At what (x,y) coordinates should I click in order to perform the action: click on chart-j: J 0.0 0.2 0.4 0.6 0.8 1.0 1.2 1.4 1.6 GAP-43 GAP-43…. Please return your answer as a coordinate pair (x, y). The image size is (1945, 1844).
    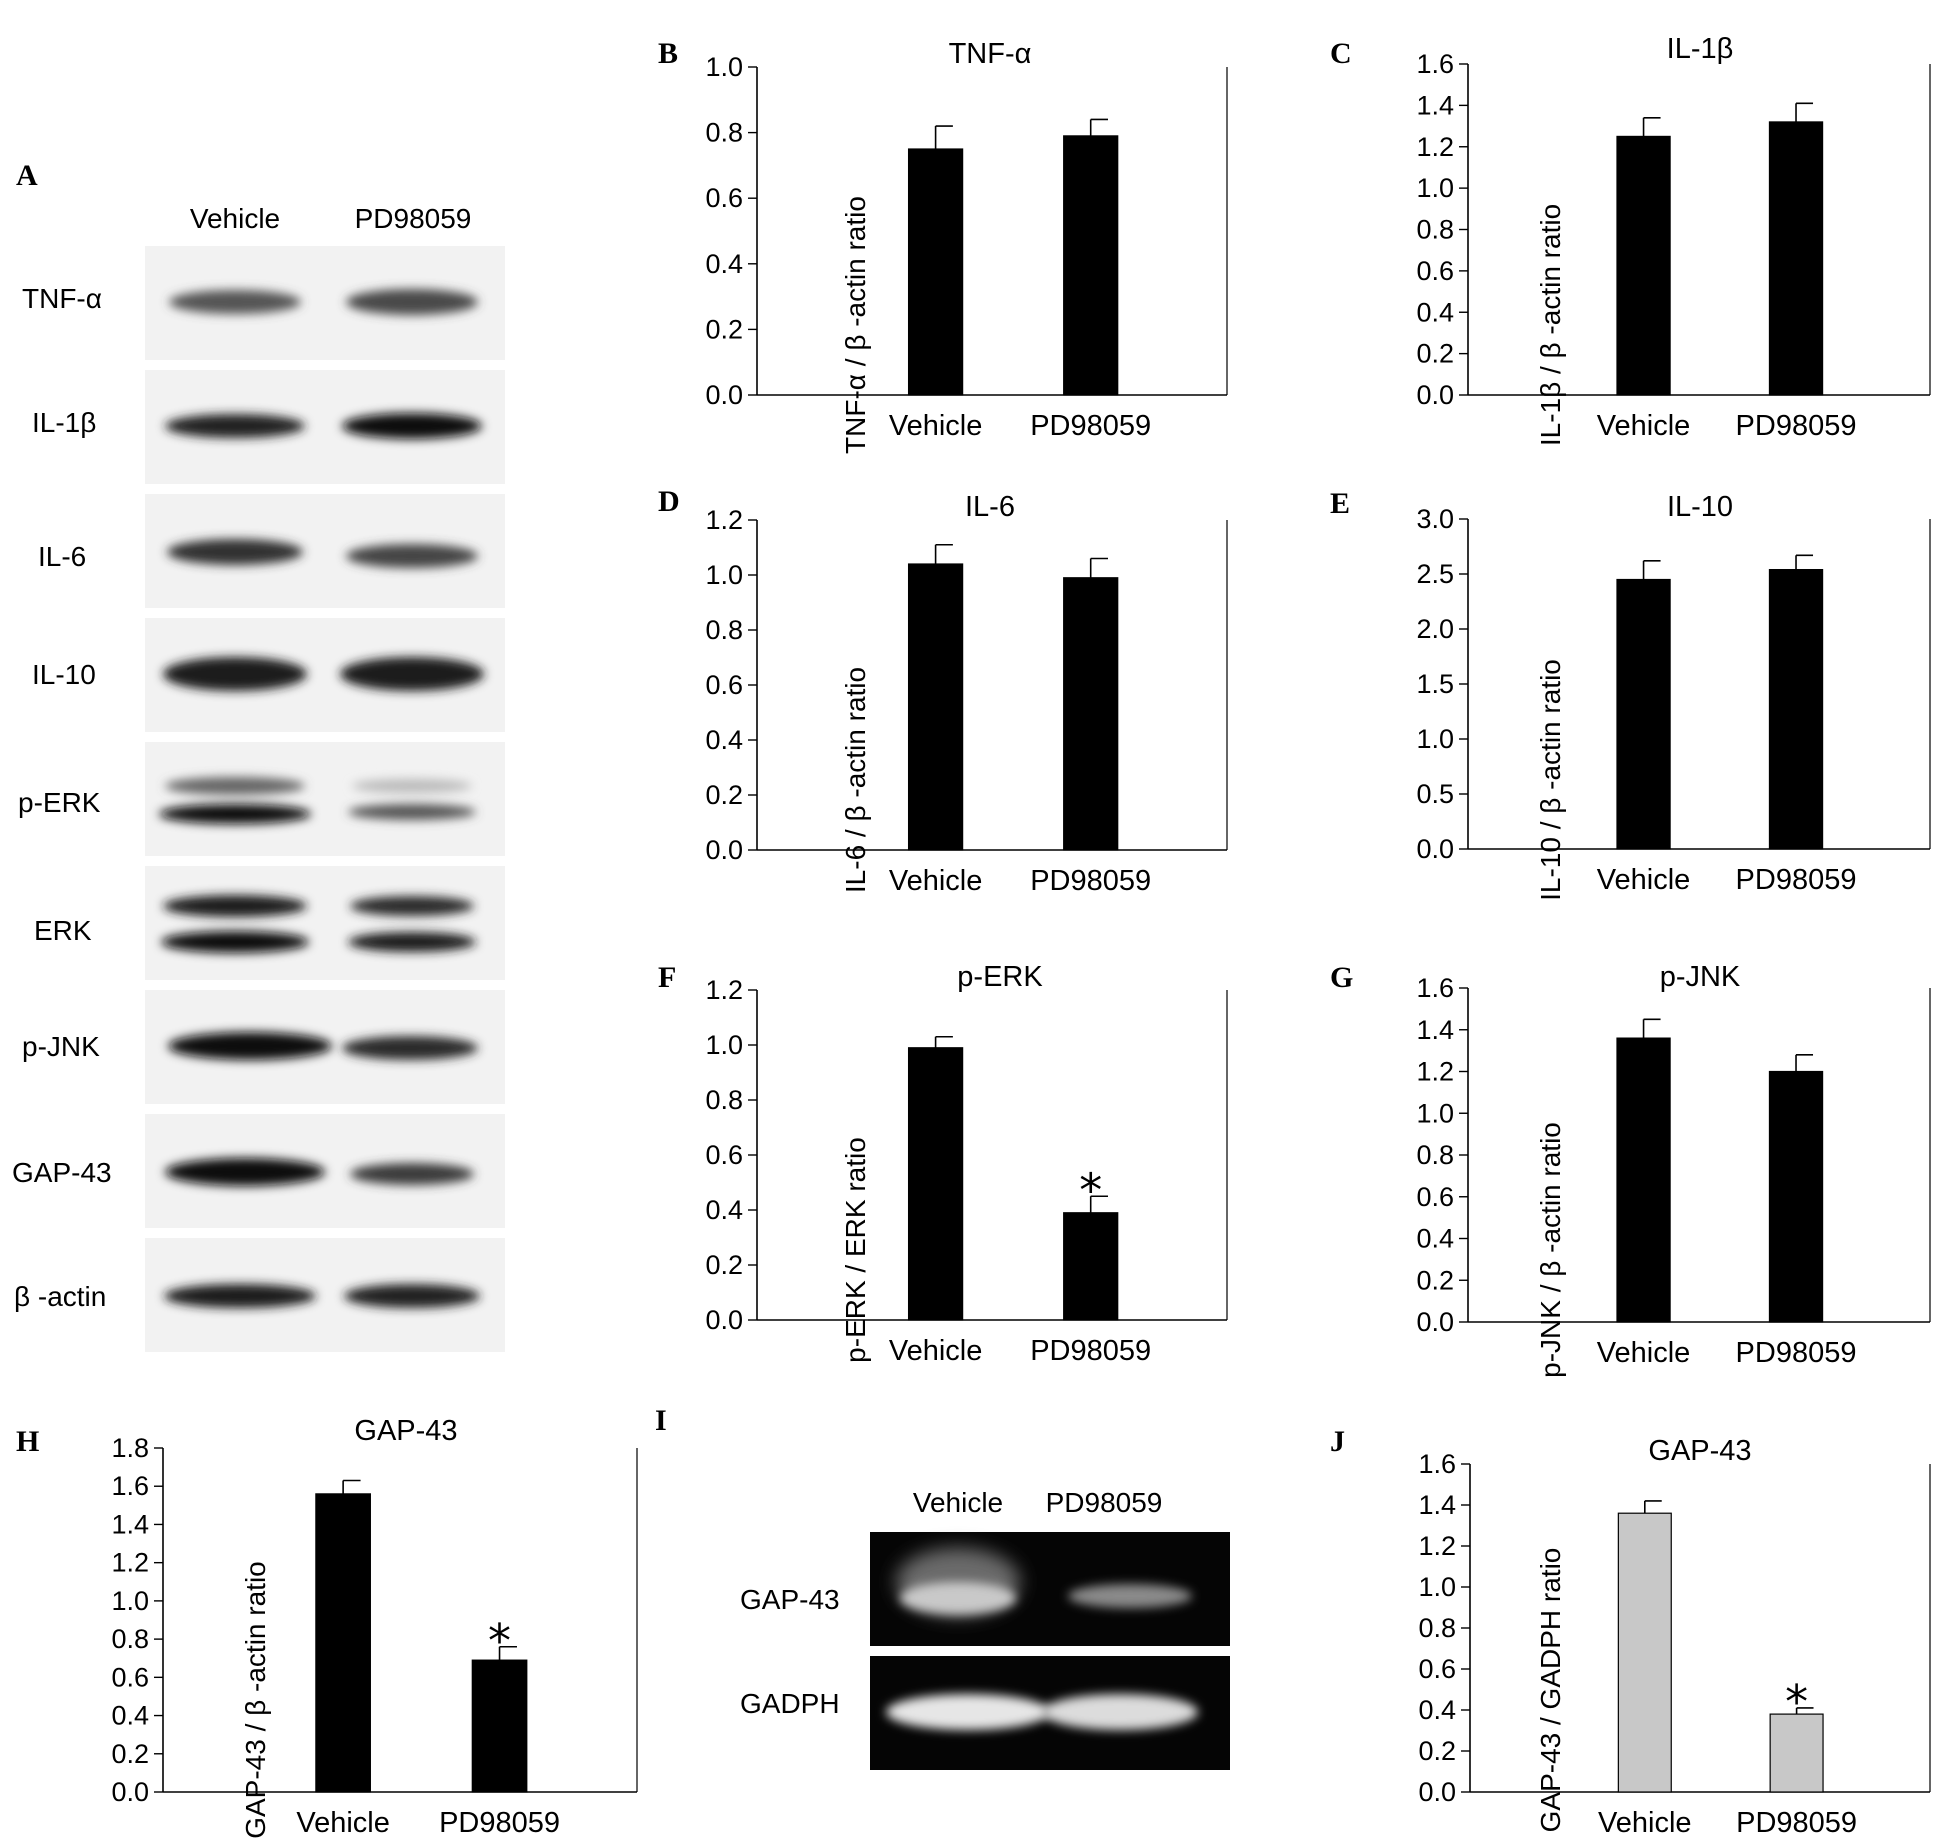
    Looking at the image, I should click on (1630, 1632).